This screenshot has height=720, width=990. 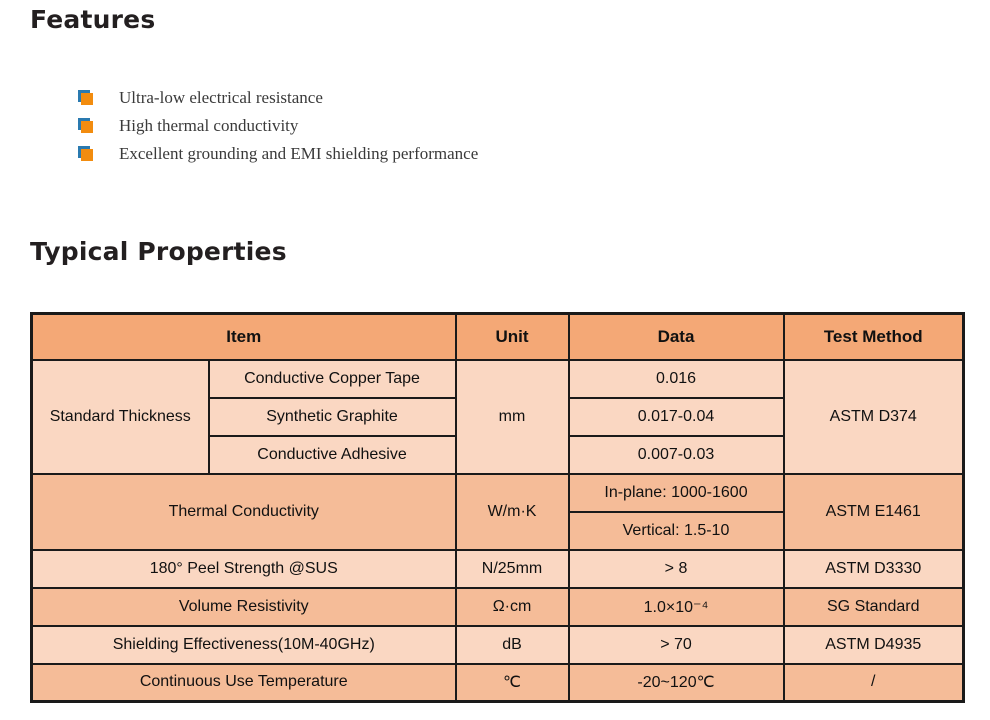 What do you see at coordinates (221, 97) in the screenshot?
I see `feature-text: Ultra-low electrical resistance` at bounding box center [221, 97].